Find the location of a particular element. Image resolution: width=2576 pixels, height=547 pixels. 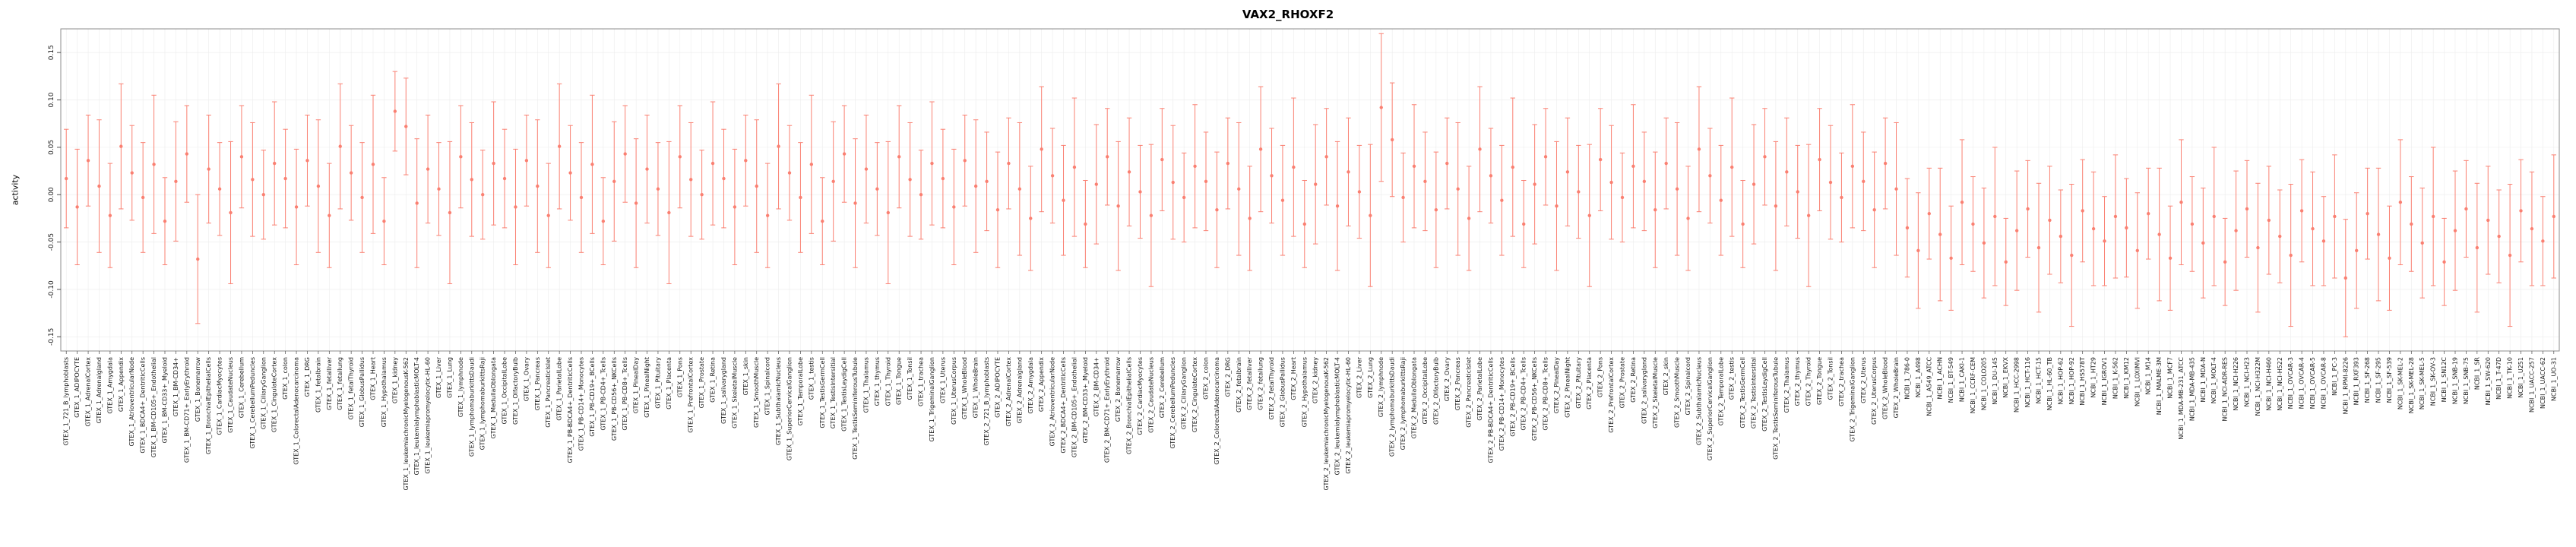

x-tick-label: NCBI_1_ACHN is located at coordinates (1940, 378).